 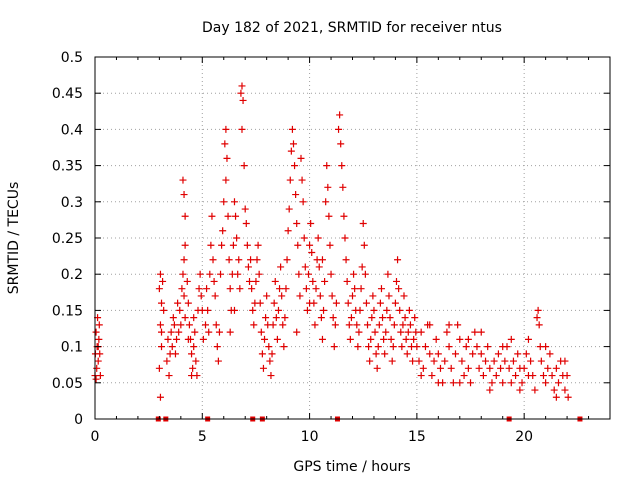 What do you see at coordinates (67, 384) in the screenshot?
I see `y-tick-label: 0.05` at bounding box center [67, 384].